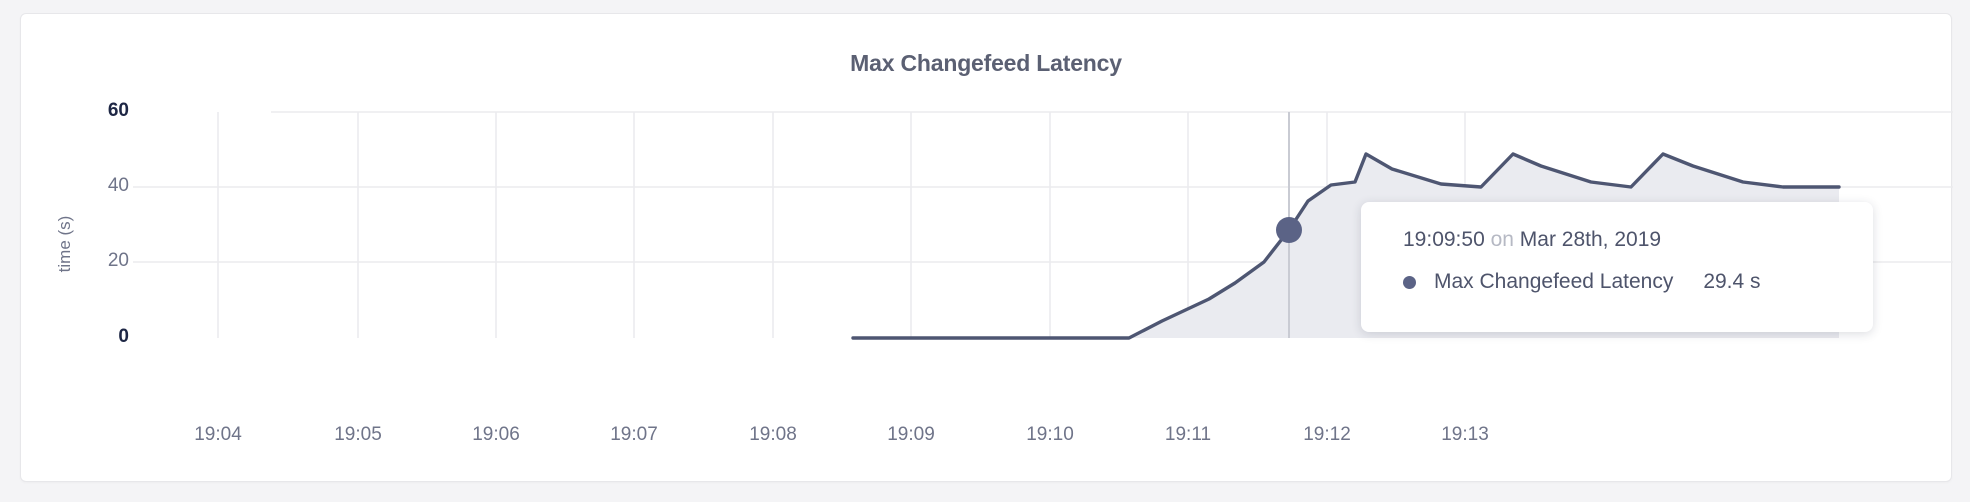 The height and width of the screenshot is (502, 1970). I want to click on x-tick-label-1910: 19:10, so click(1050, 434).